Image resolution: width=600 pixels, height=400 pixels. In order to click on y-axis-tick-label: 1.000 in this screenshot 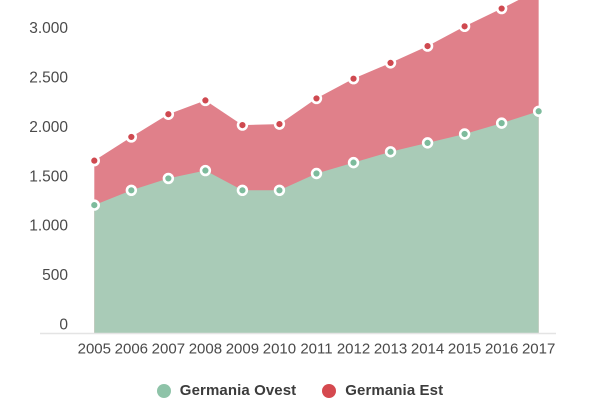, I will do `click(48, 226)`.